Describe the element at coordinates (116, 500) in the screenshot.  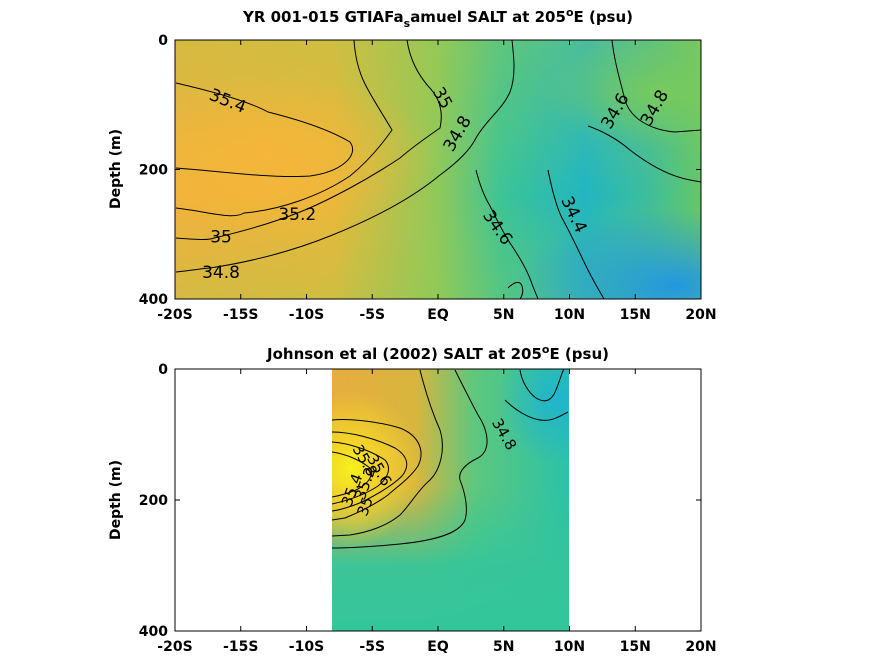
I see `panel-obs-ylabel: Depth (m)` at that location.